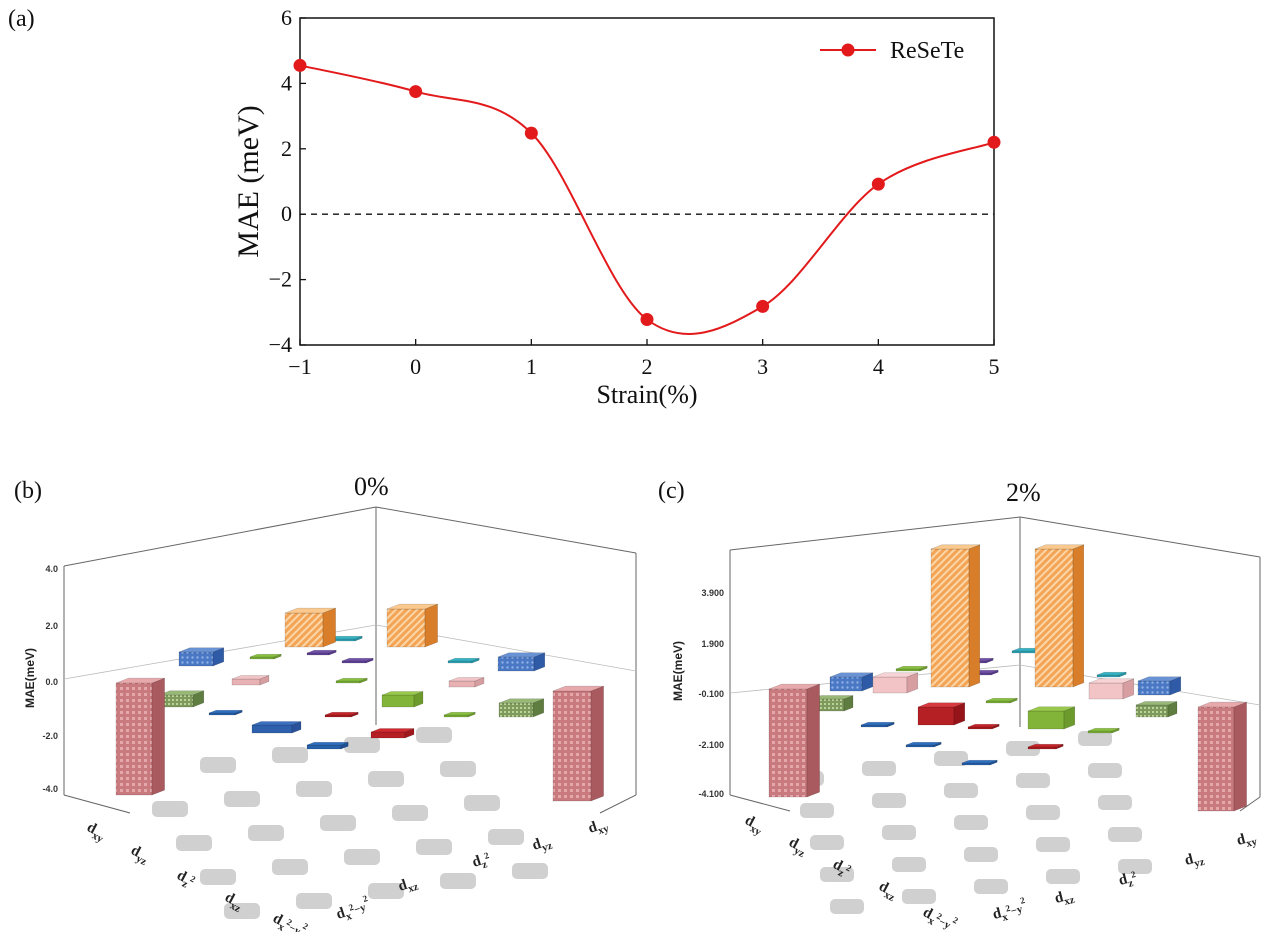 This screenshot has width=1272, height=932. I want to click on bar-blue, so click(1159, 686).